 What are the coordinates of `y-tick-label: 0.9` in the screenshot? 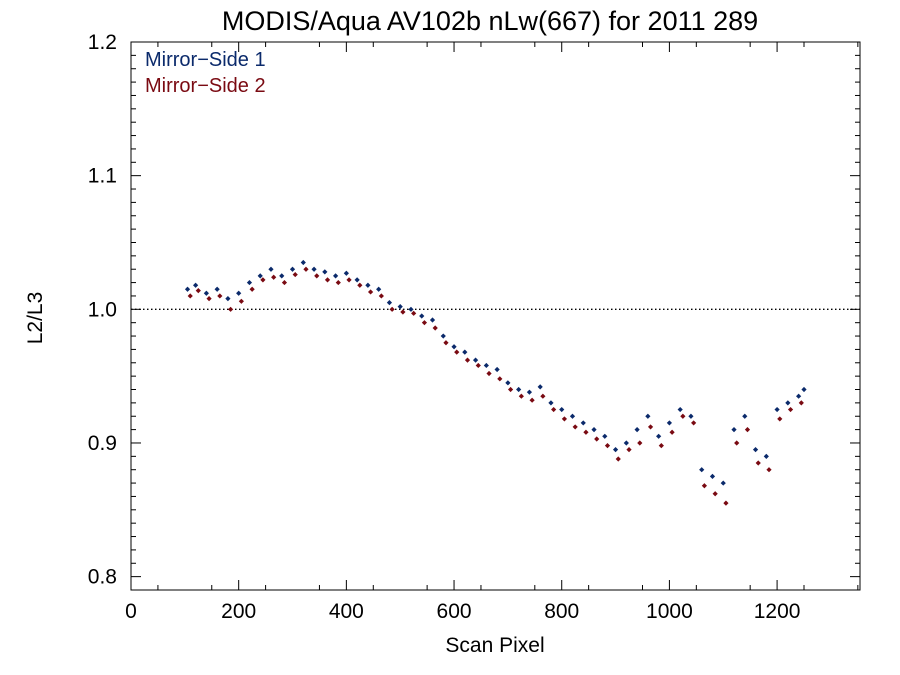 It's located at (102, 443).